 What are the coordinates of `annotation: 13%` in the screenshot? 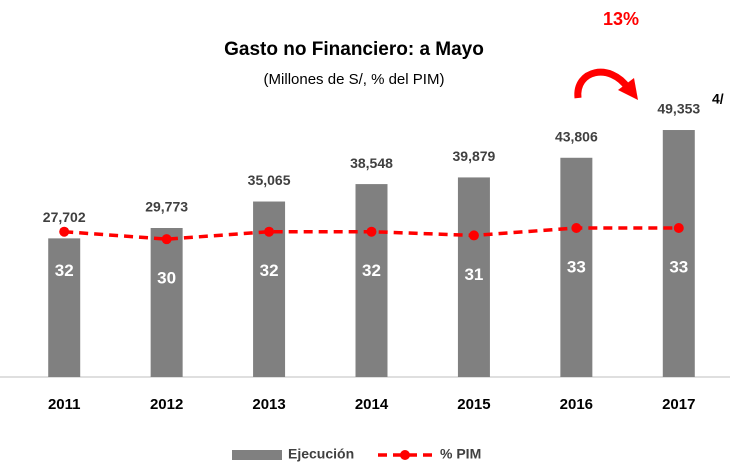 It's located at (621, 19).